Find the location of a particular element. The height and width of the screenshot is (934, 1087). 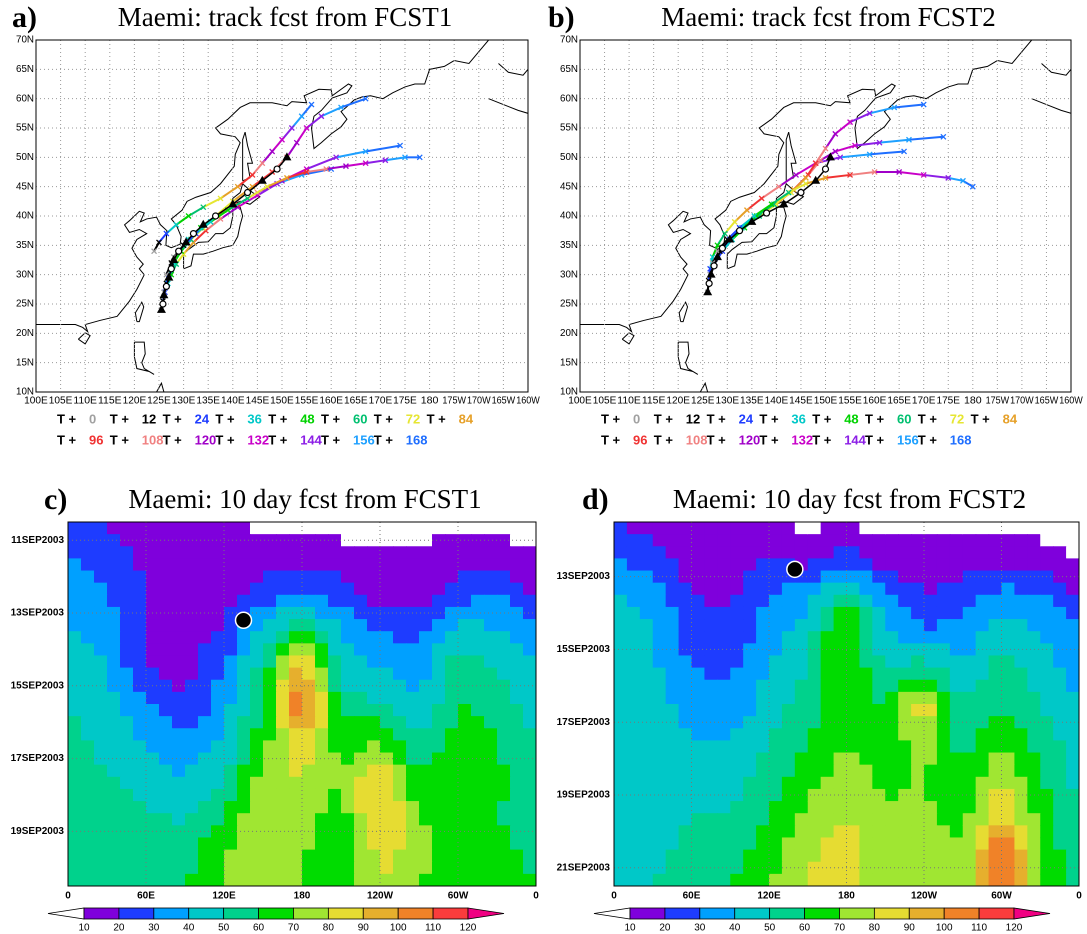

x-tick-label: 0 is located at coordinates (68, 896).